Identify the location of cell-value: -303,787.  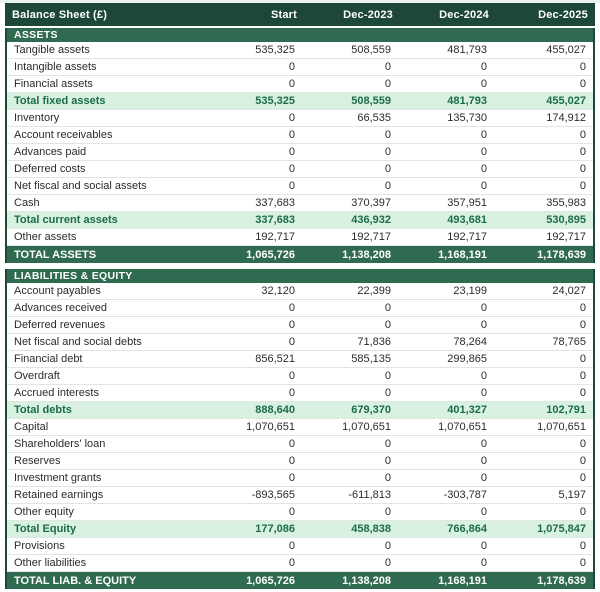
(465, 495).